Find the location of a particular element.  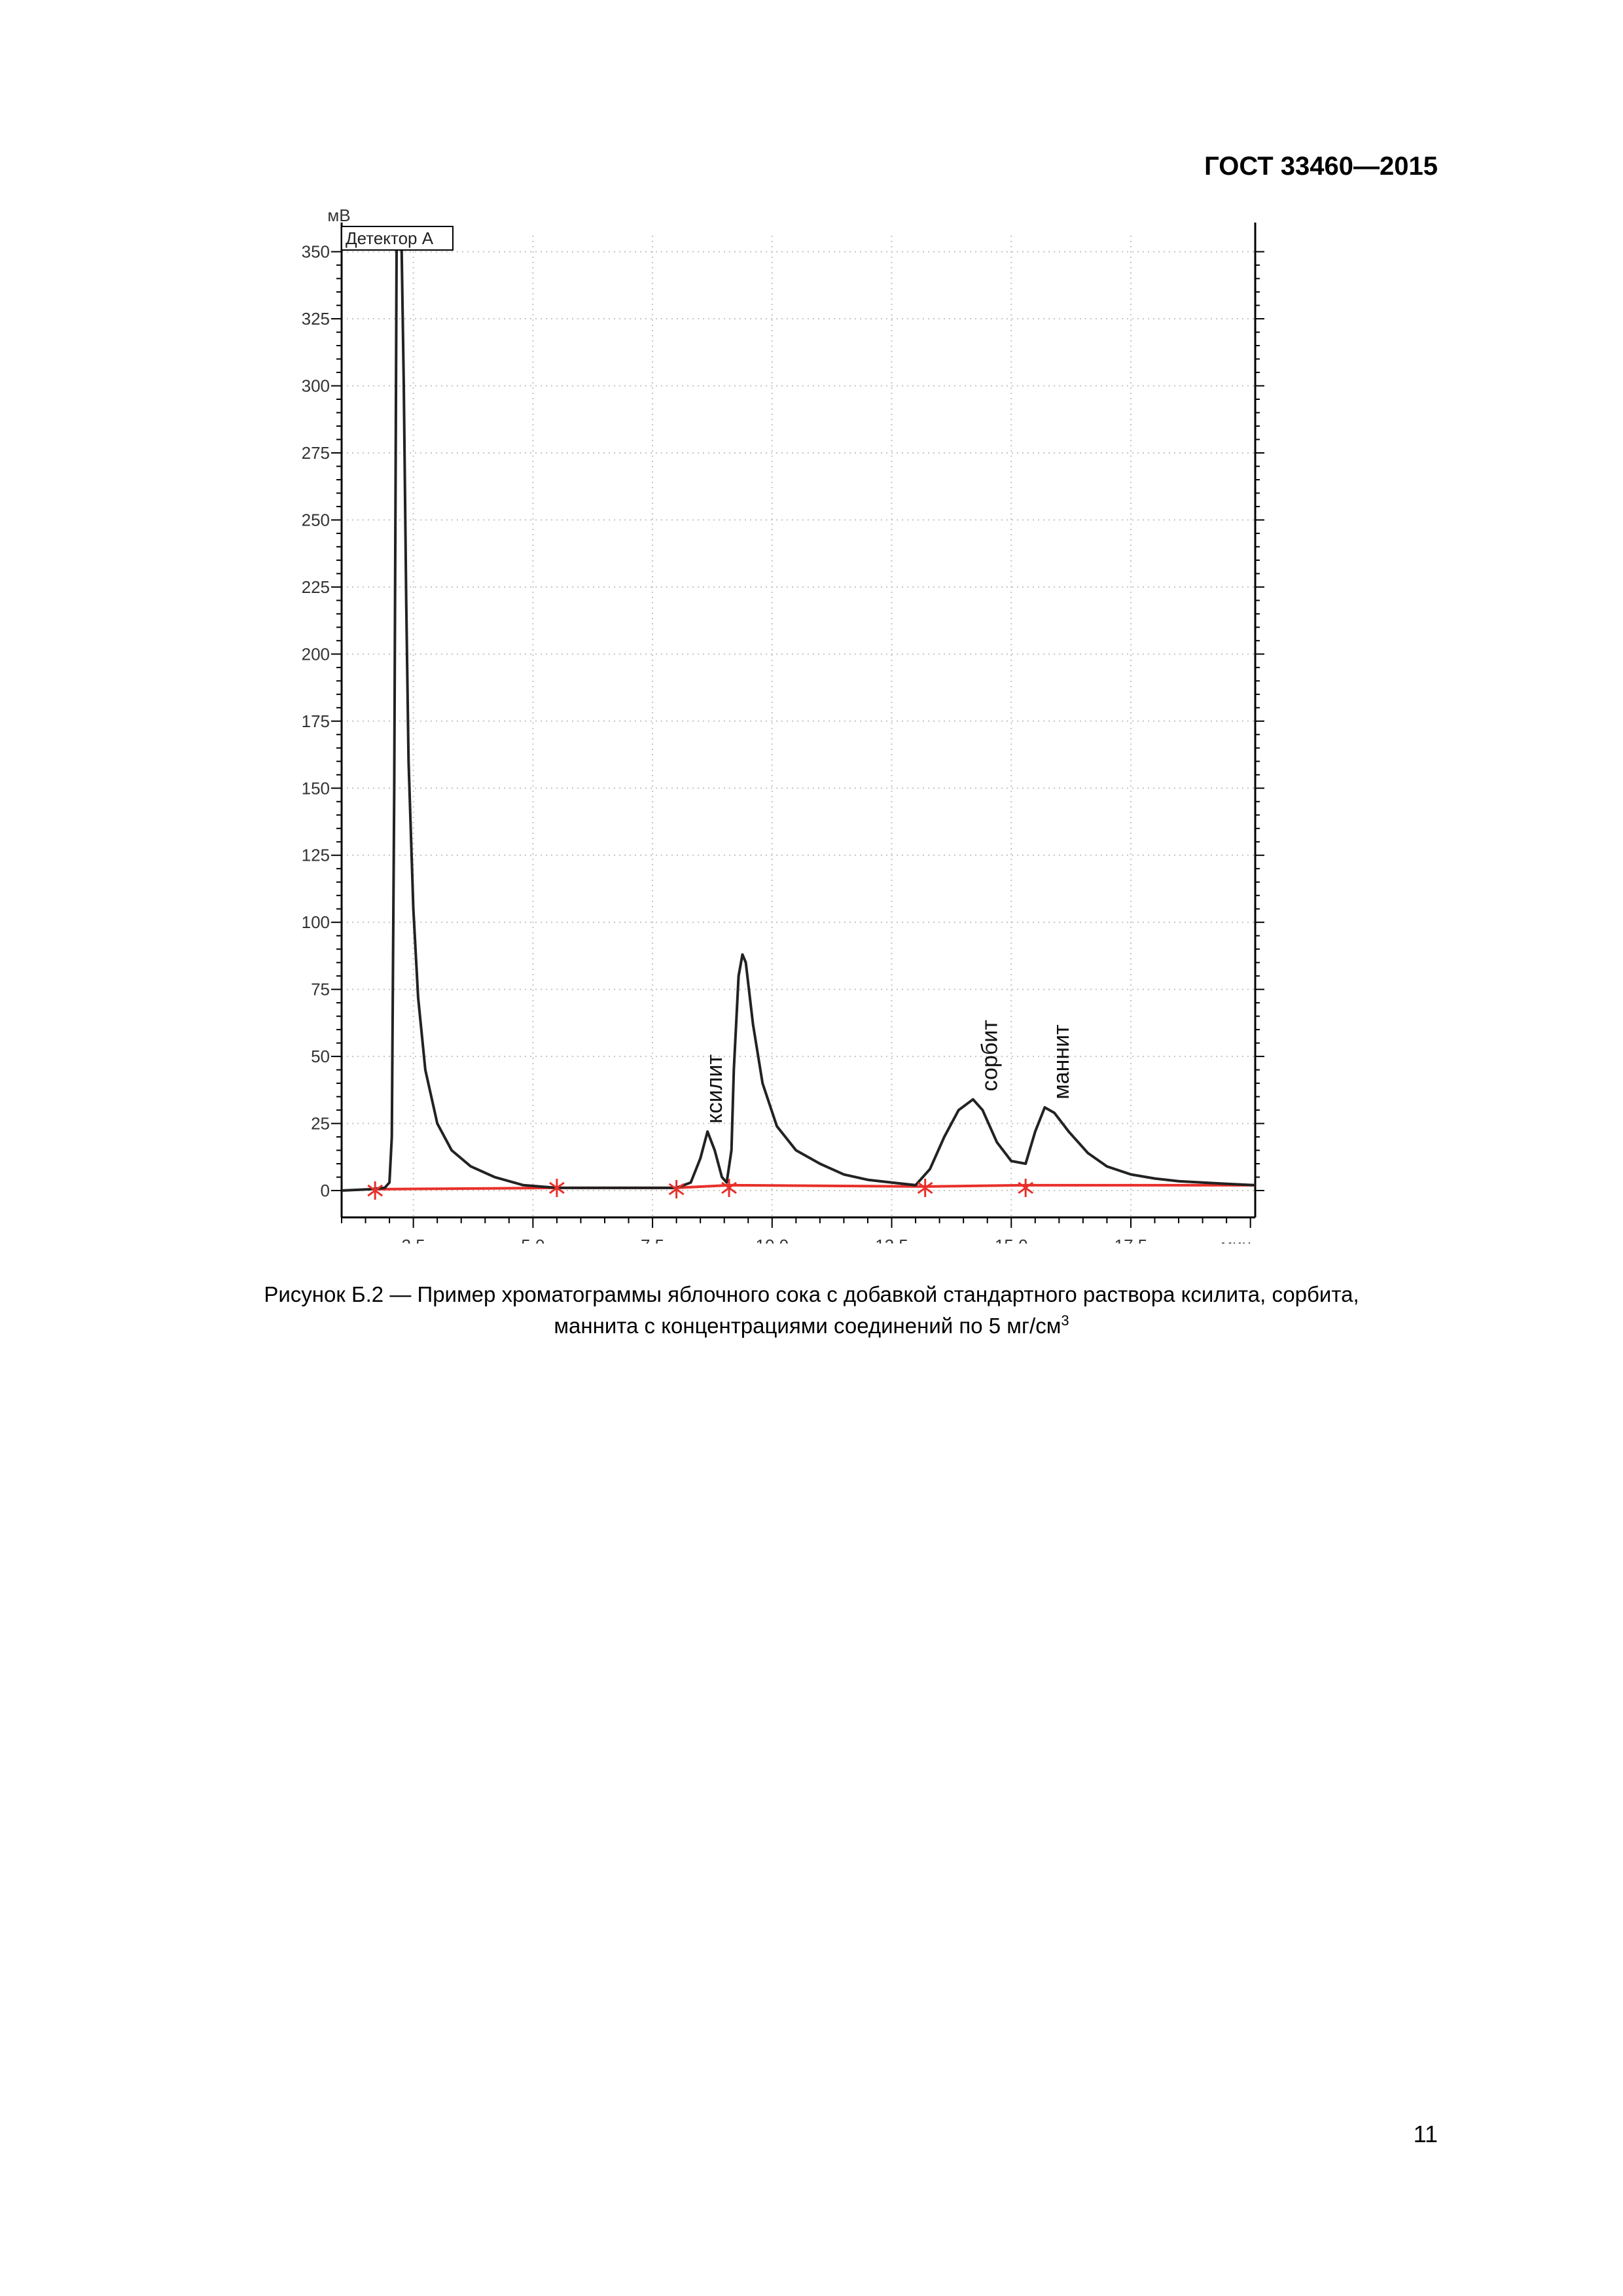

legend-label: Детектор А is located at coordinates (390, 238).